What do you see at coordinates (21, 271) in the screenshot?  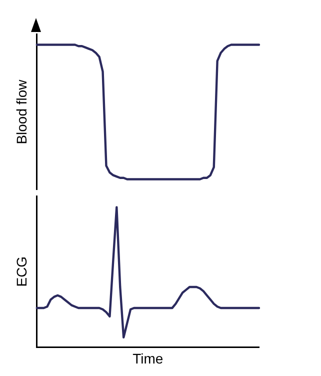 I see `y-axis-title: ECG` at bounding box center [21, 271].